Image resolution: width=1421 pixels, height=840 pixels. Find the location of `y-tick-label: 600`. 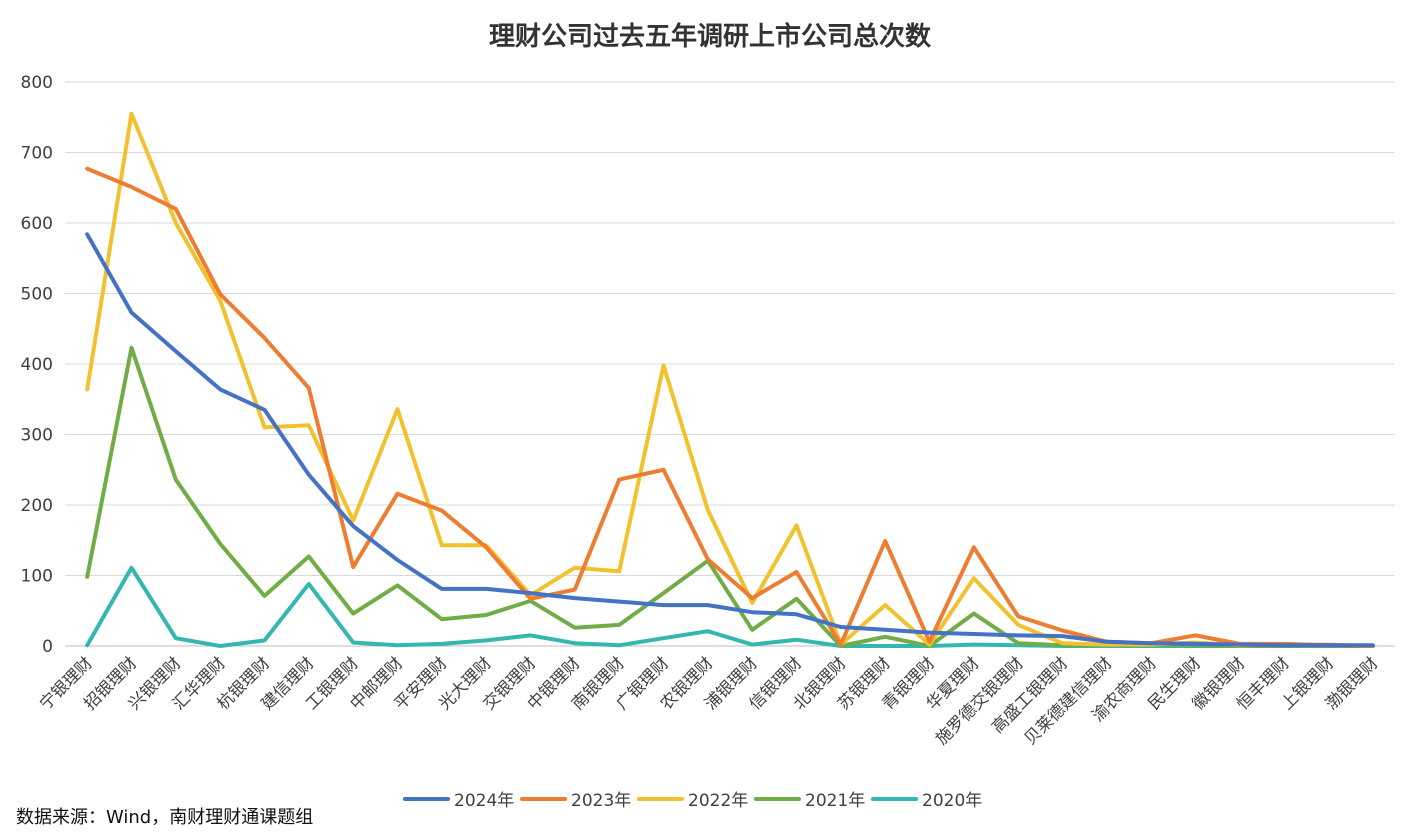

y-tick-label: 600 is located at coordinates (37, 224).